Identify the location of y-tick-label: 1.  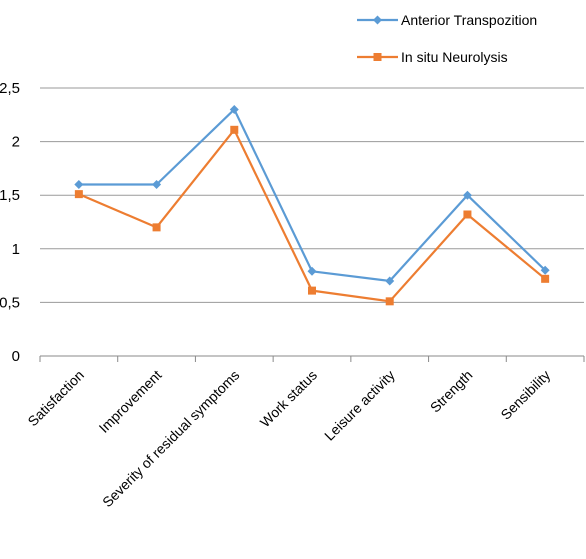
(16, 249).